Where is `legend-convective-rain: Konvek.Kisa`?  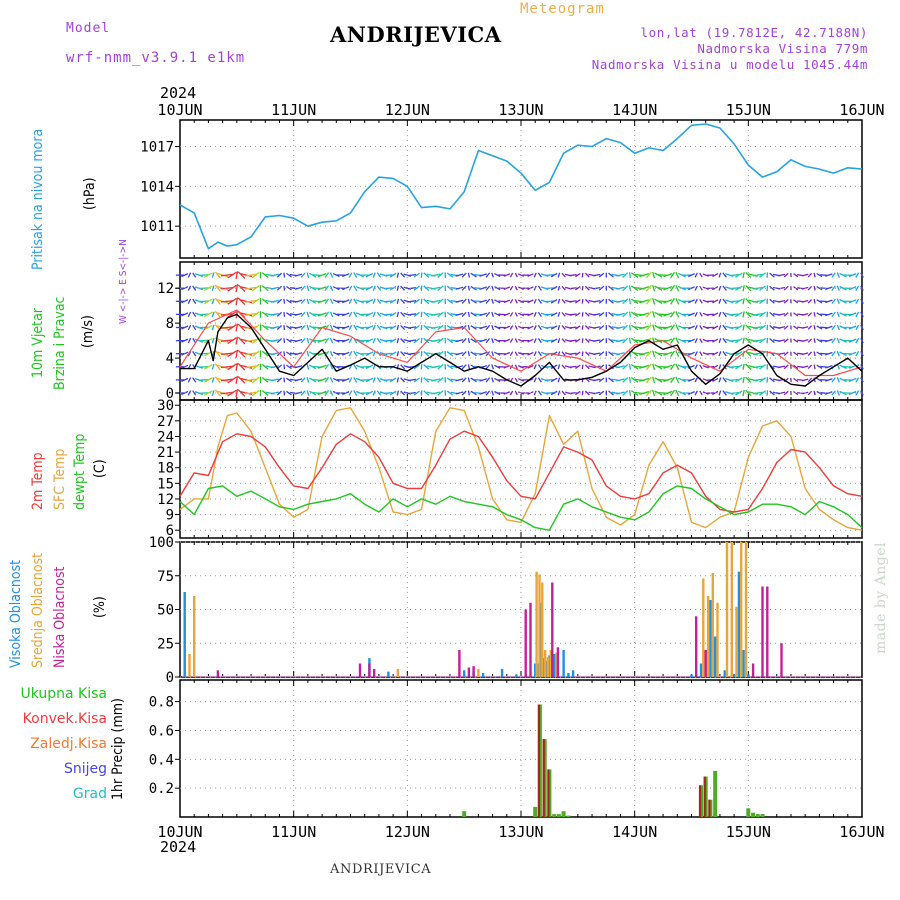
legend-convective-rain: Konvek.Kisa is located at coordinates (64, 719).